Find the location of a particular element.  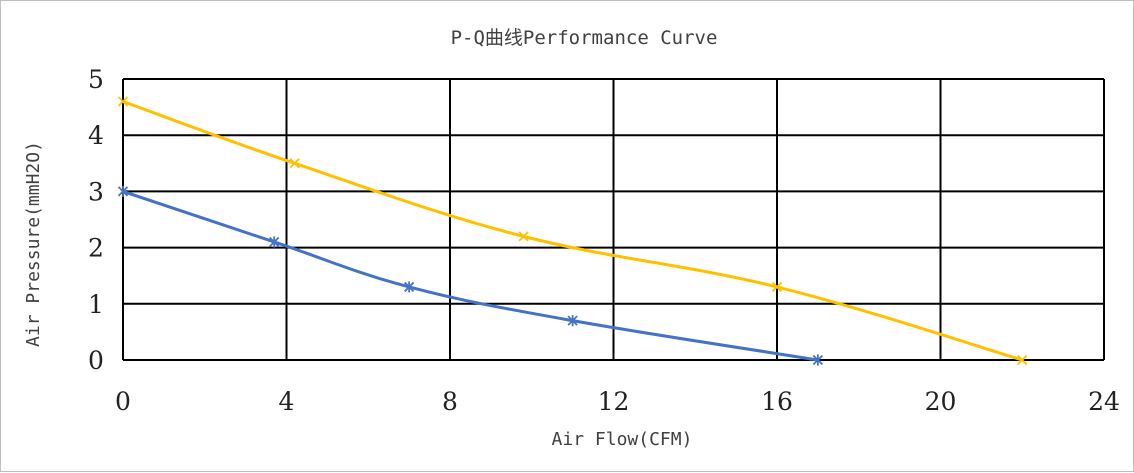

x-tick-label-6: 24 is located at coordinates (1104, 401).